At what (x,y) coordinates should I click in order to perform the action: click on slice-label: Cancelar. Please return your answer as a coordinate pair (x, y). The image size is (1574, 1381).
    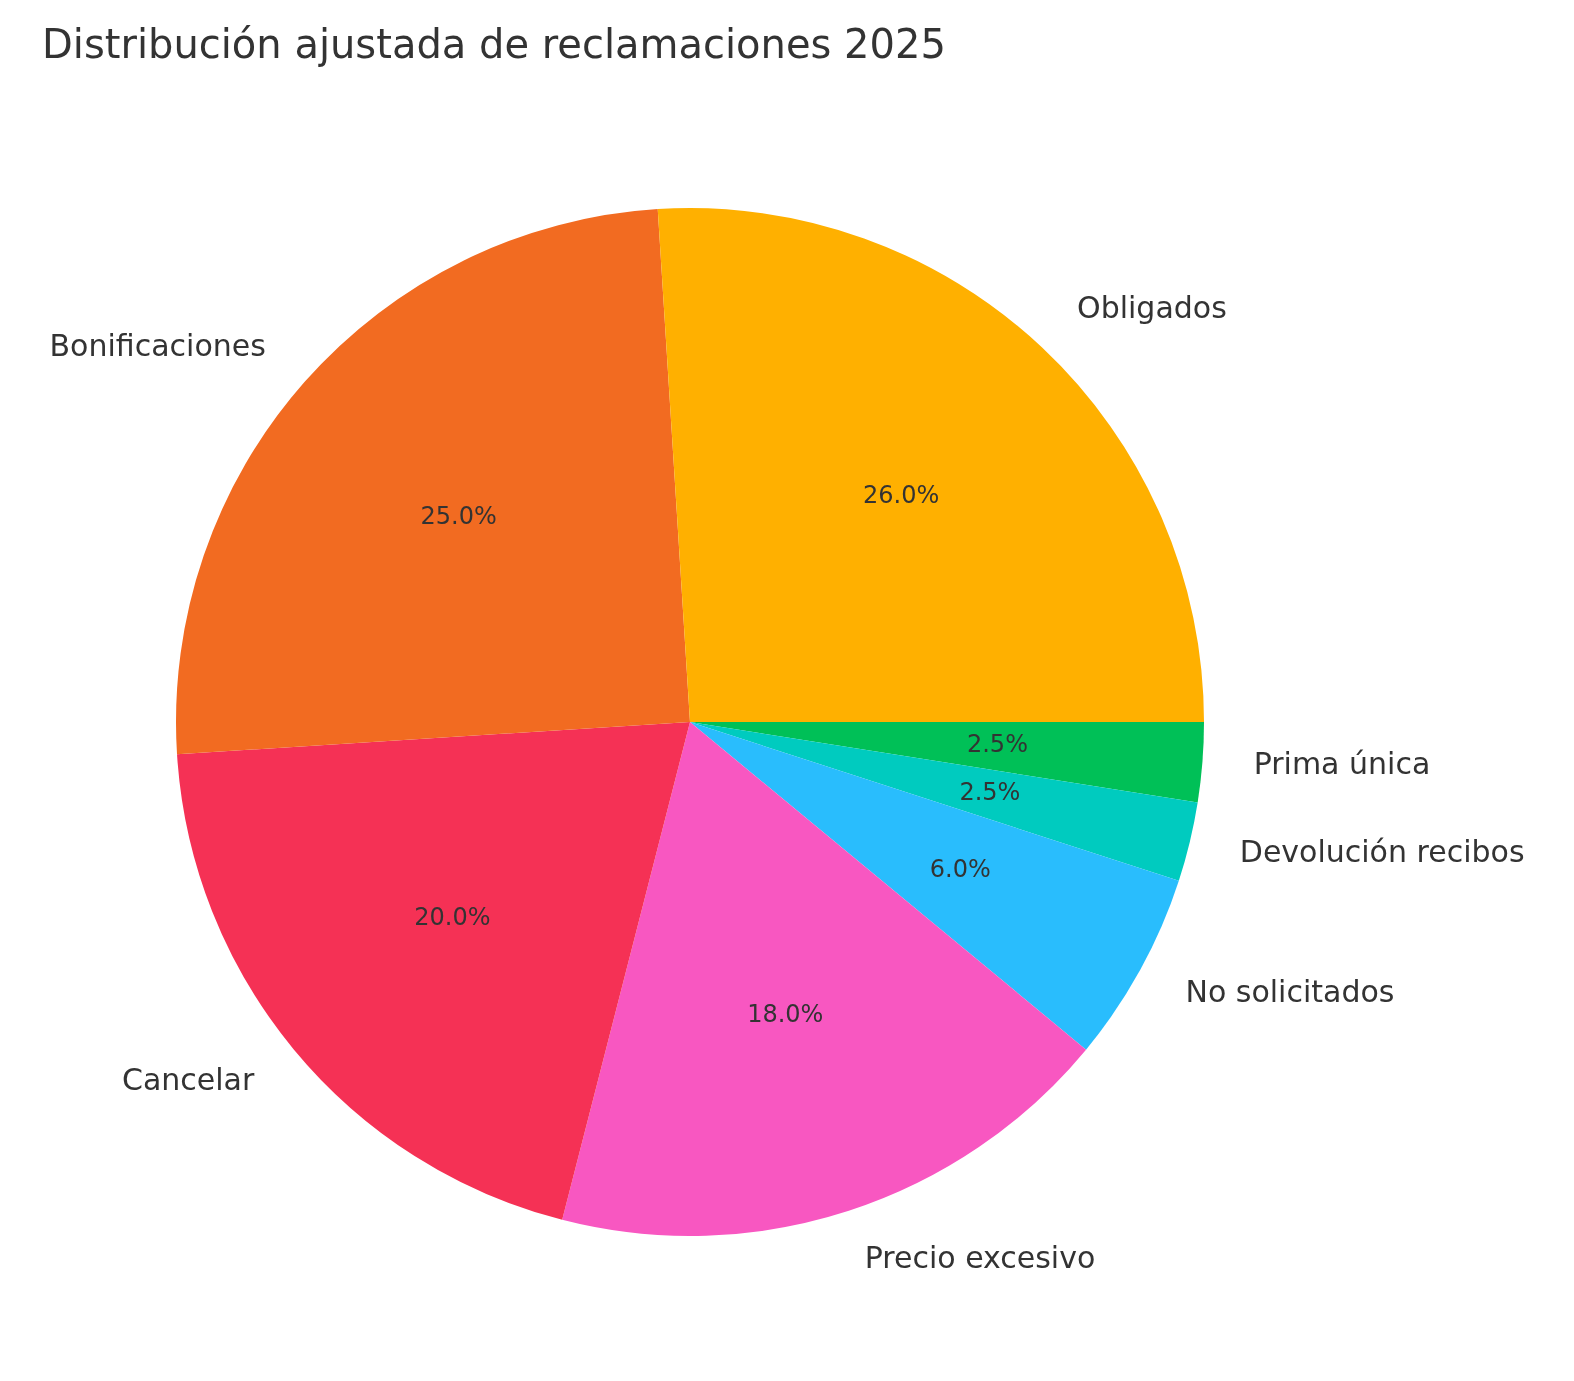
    Looking at the image, I should click on (188, 1080).